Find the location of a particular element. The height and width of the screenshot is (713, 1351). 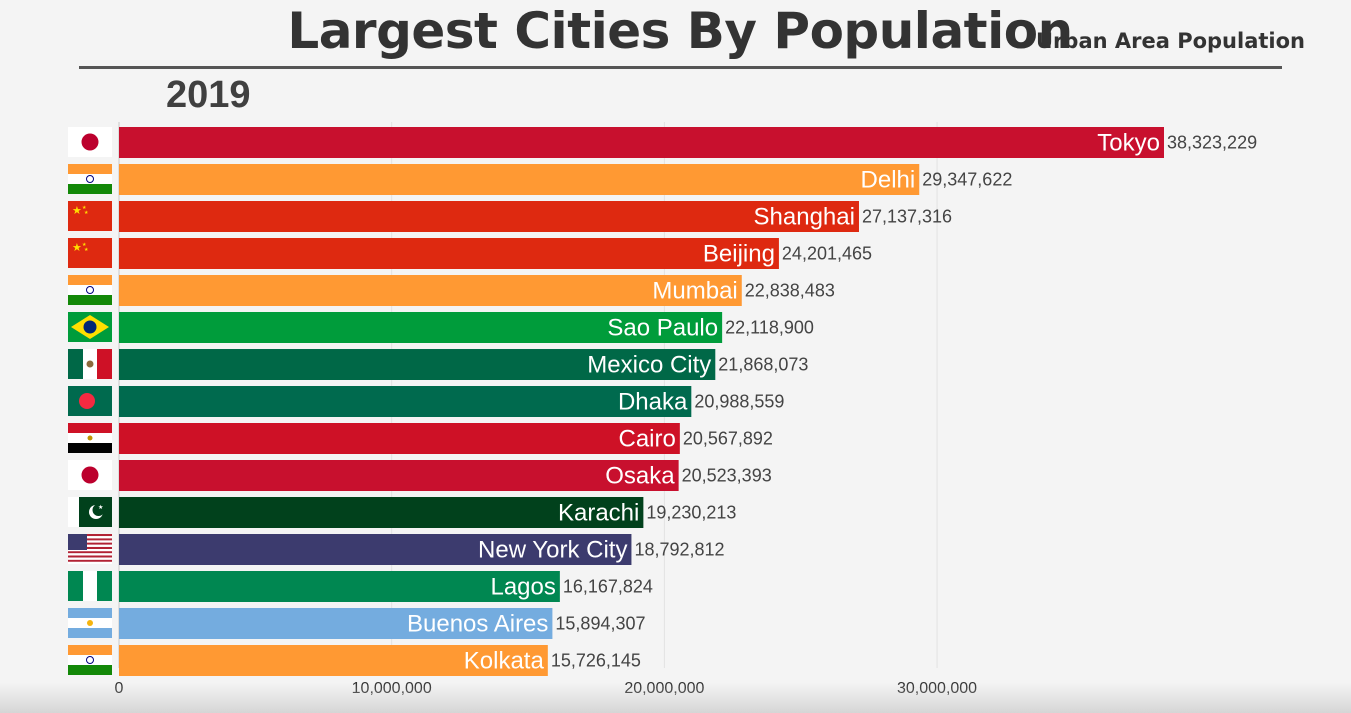

bar-row: ★ Karachi 19,230,213 is located at coordinates (402, 512).